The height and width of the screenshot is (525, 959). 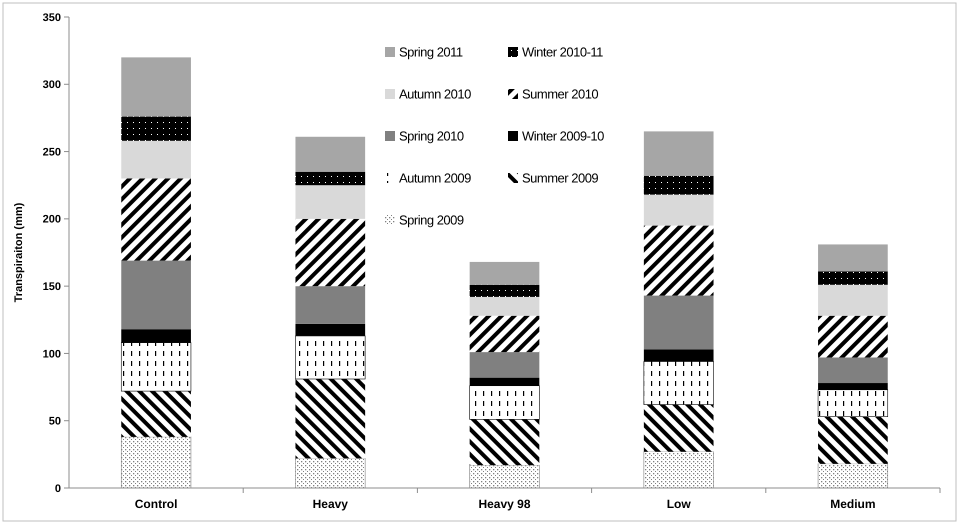 What do you see at coordinates (679, 504) in the screenshot?
I see `x-tick-label: Low` at bounding box center [679, 504].